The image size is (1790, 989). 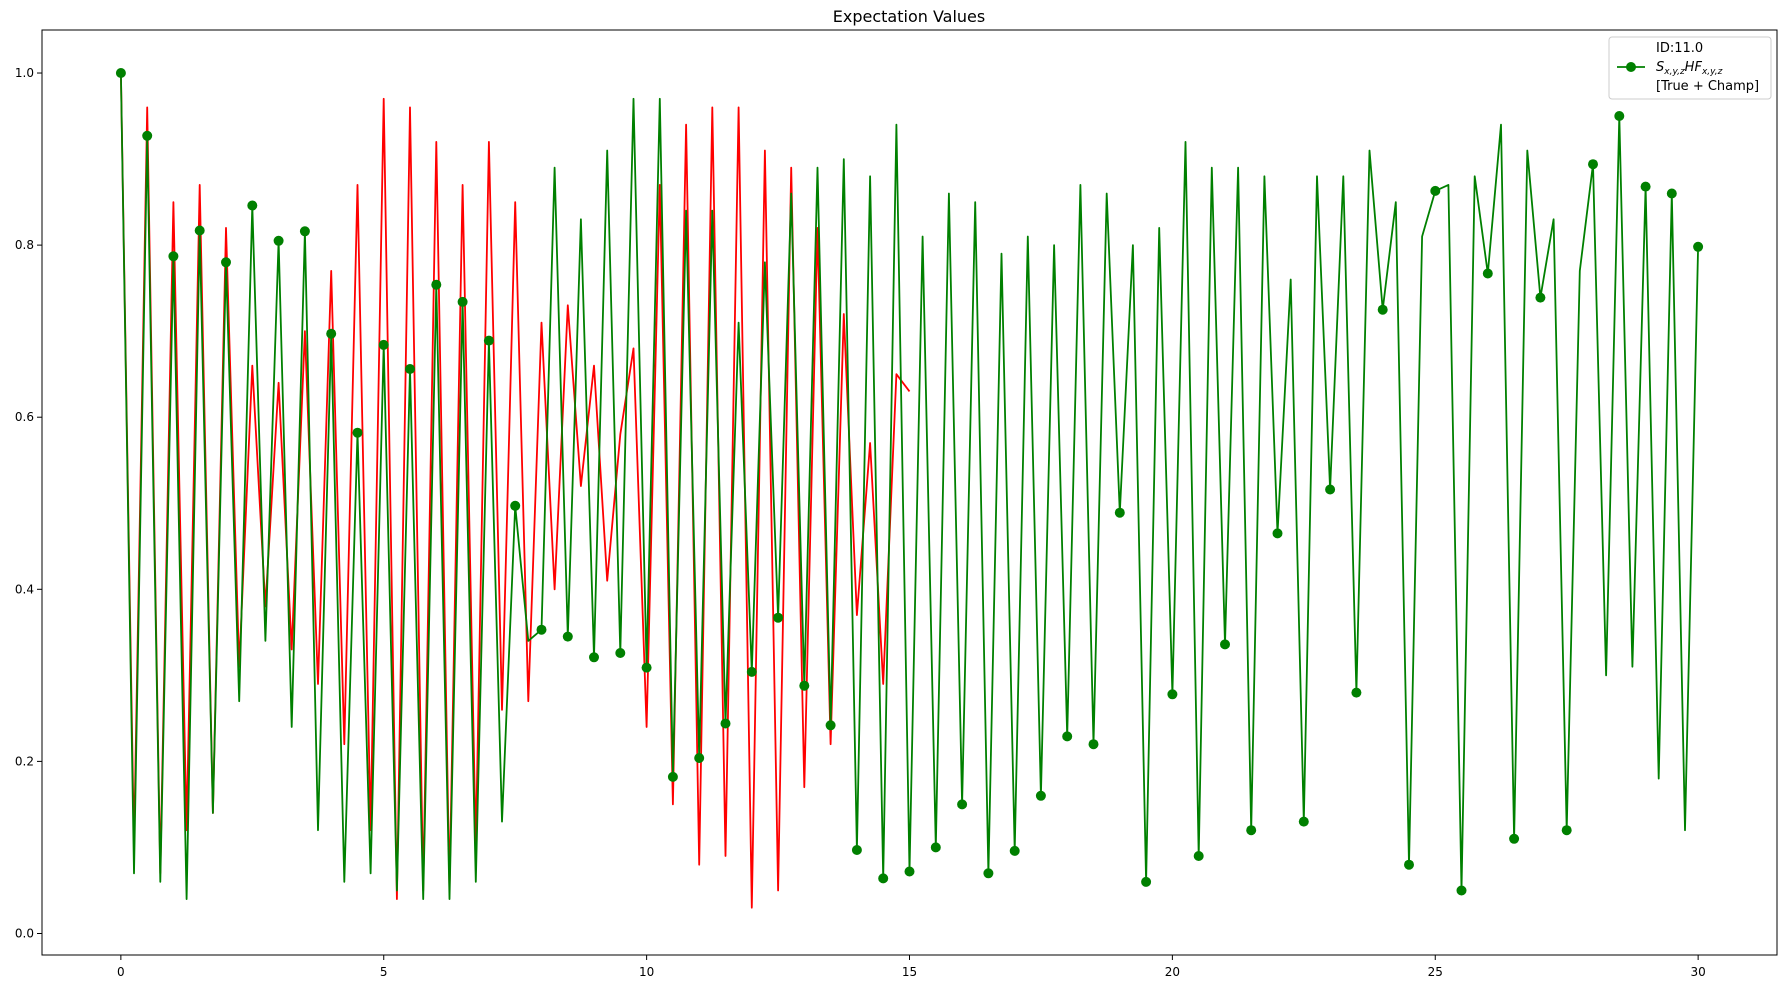 I want to click on chart-title: Expectation Values, so click(x=909, y=16).